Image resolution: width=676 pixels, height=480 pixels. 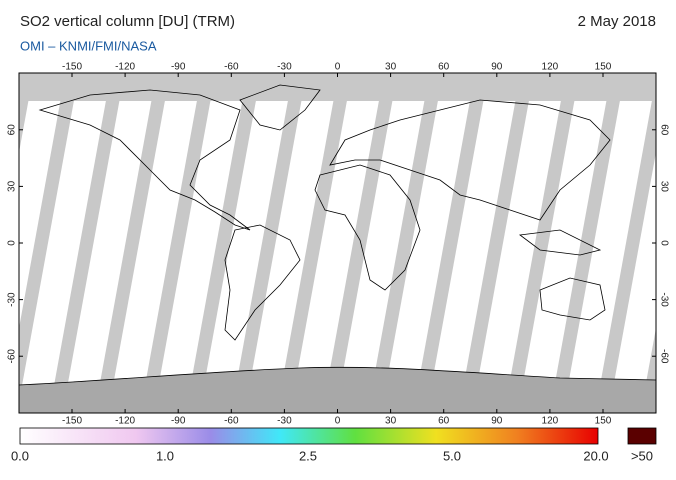 What do you see at coordinates (165, 455) in the screenshot?
I see `colorbar-label: 1.0` at bounding box center [165, 455].